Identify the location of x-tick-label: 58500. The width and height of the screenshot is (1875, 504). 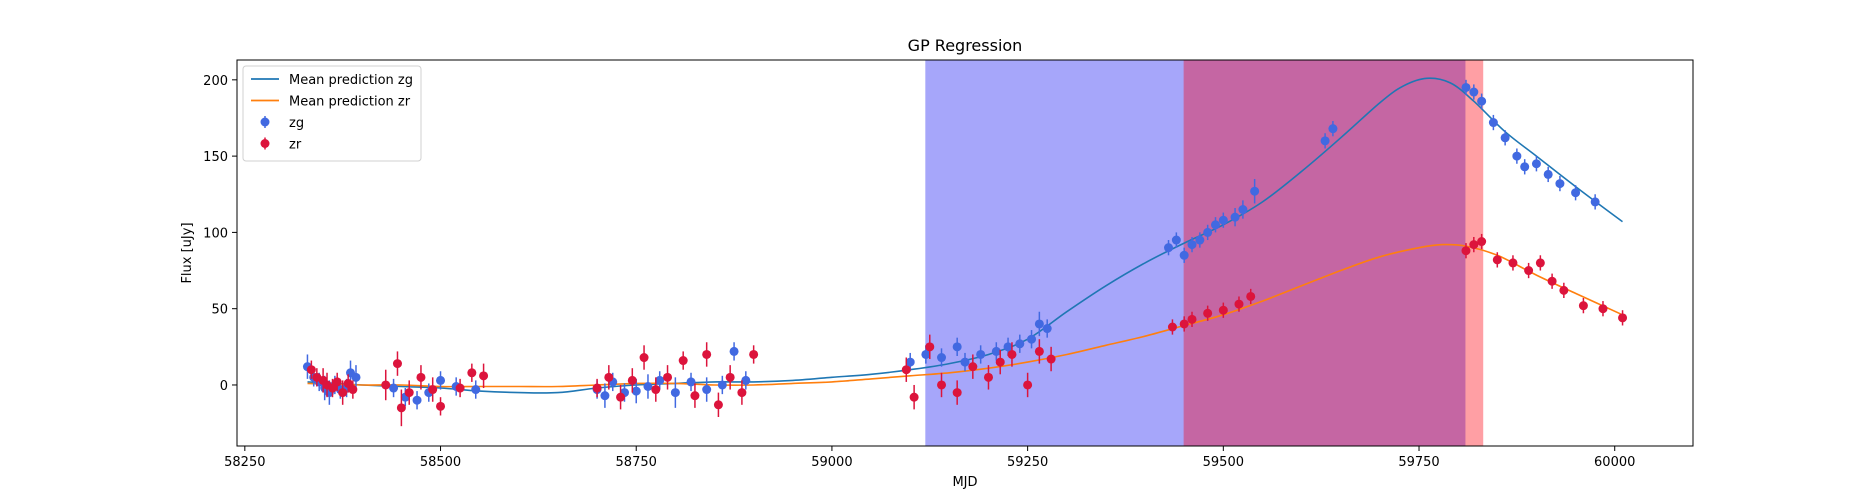
(440, 462).